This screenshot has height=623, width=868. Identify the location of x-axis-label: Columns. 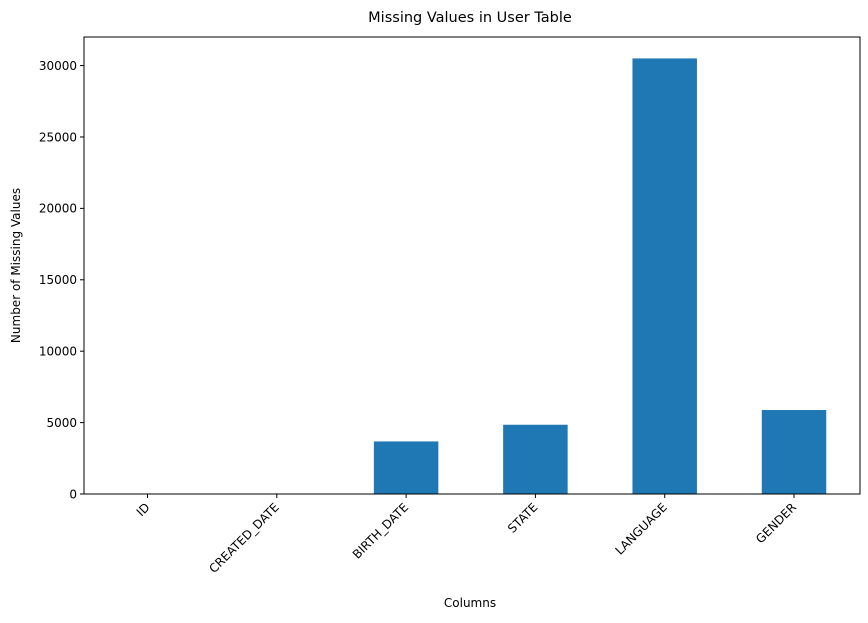
(470, 603).